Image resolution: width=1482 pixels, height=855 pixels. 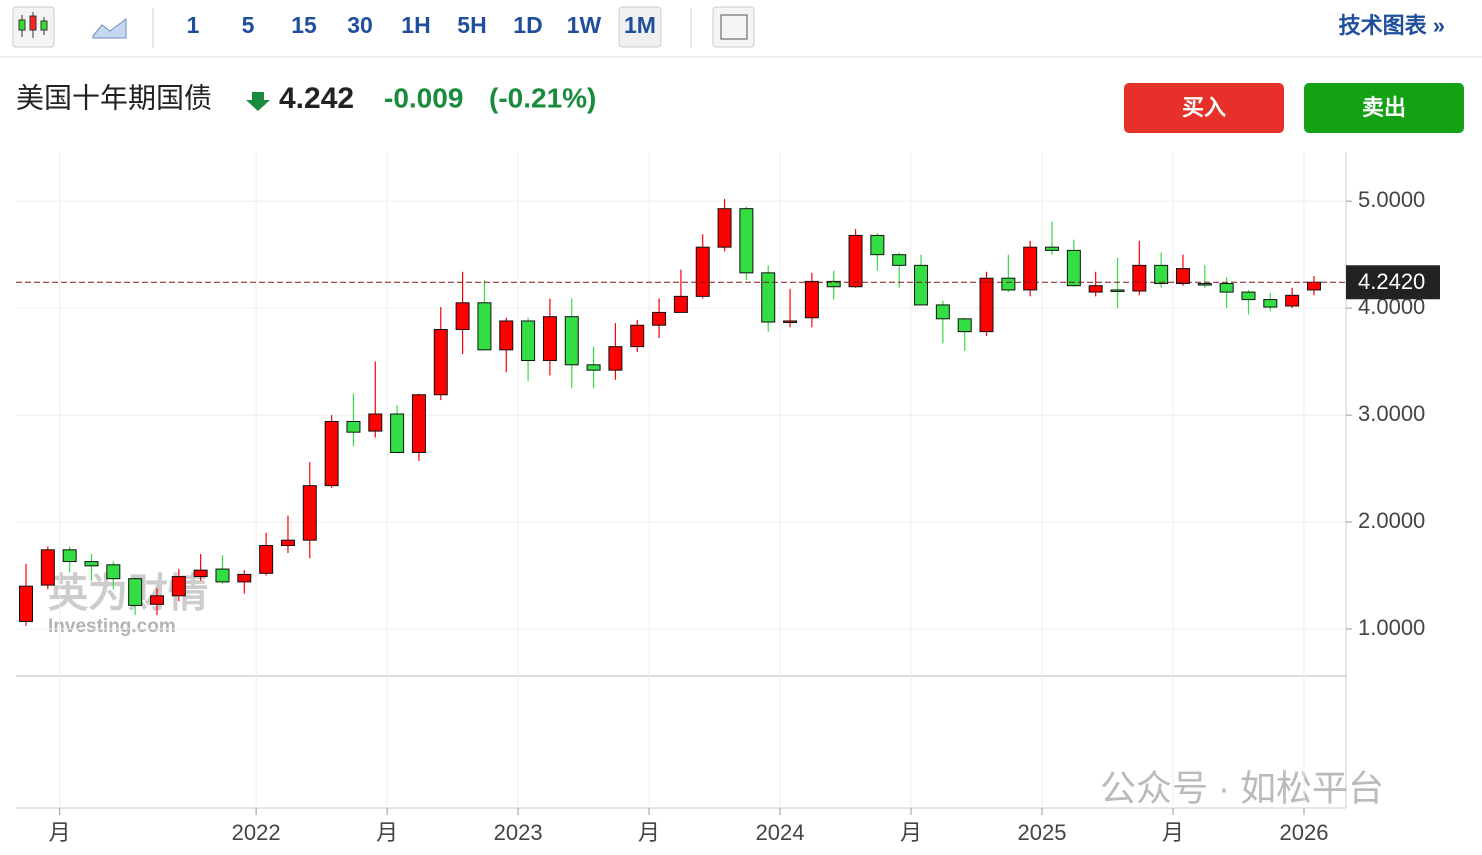 I want to click on y-tick-label: 1.0000, so click(x=1391, y=627).